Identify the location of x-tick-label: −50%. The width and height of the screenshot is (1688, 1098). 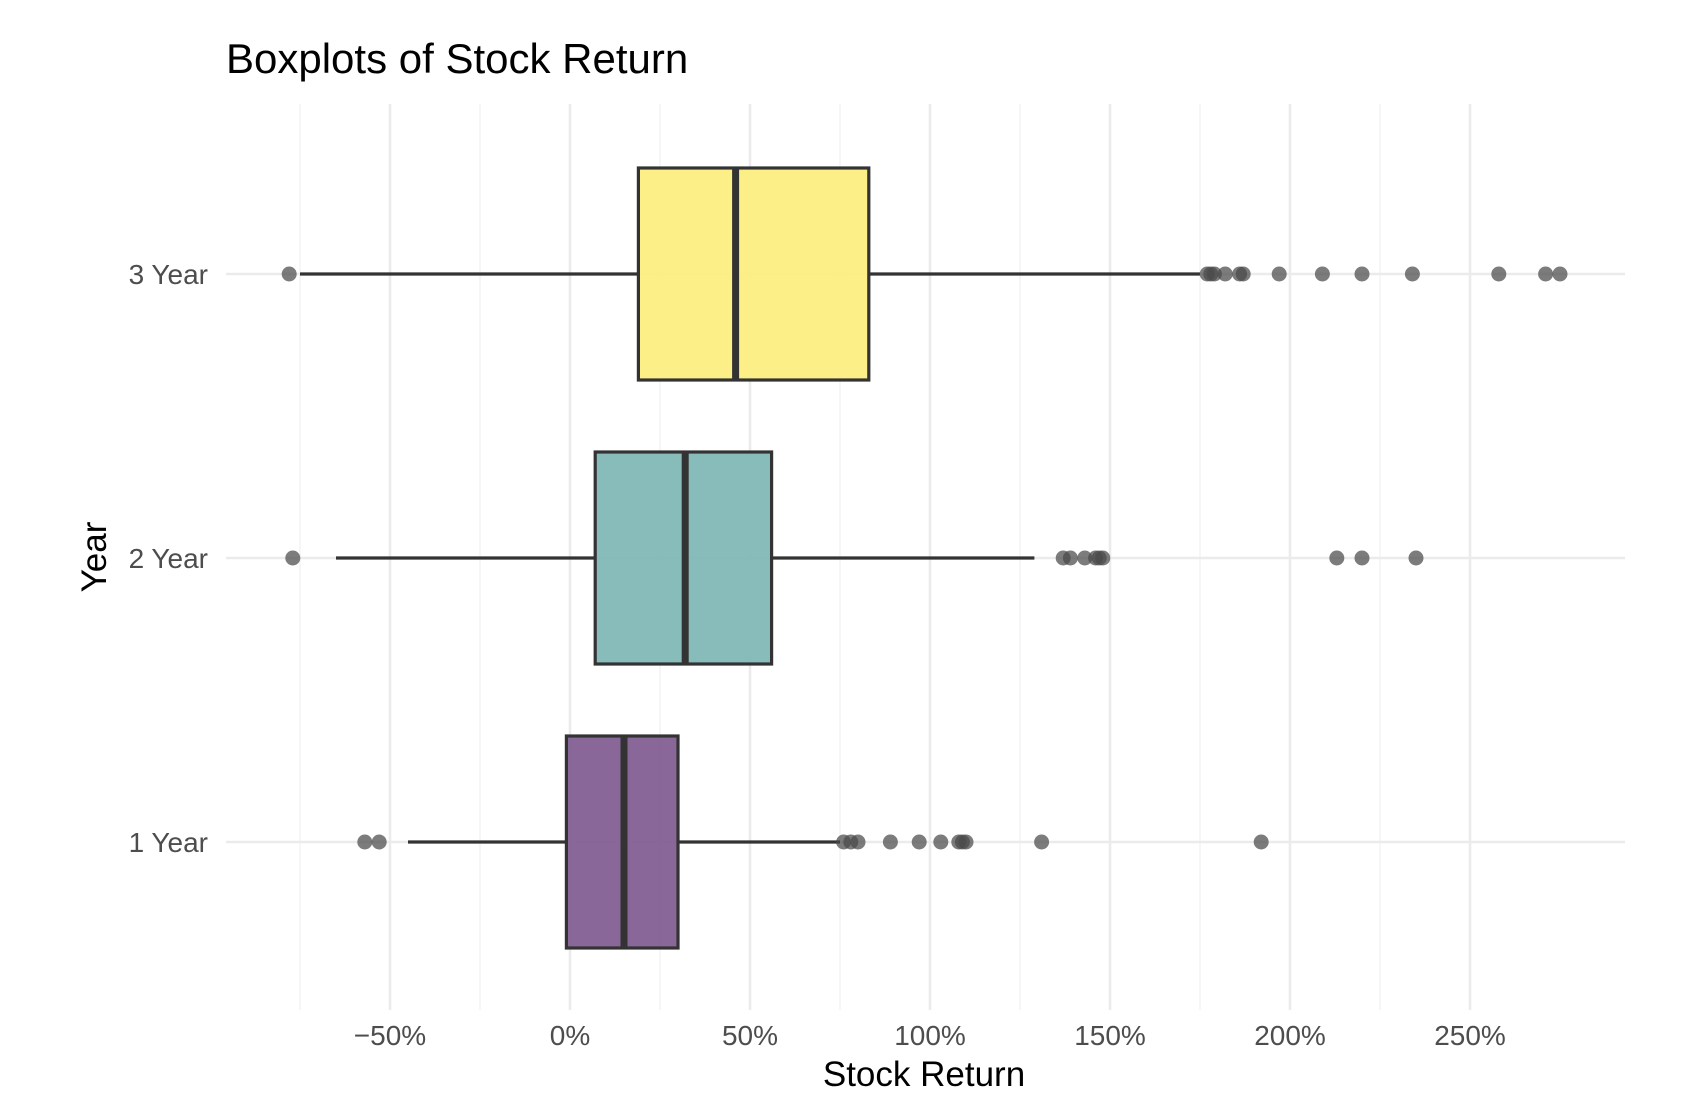
(390, 1035).